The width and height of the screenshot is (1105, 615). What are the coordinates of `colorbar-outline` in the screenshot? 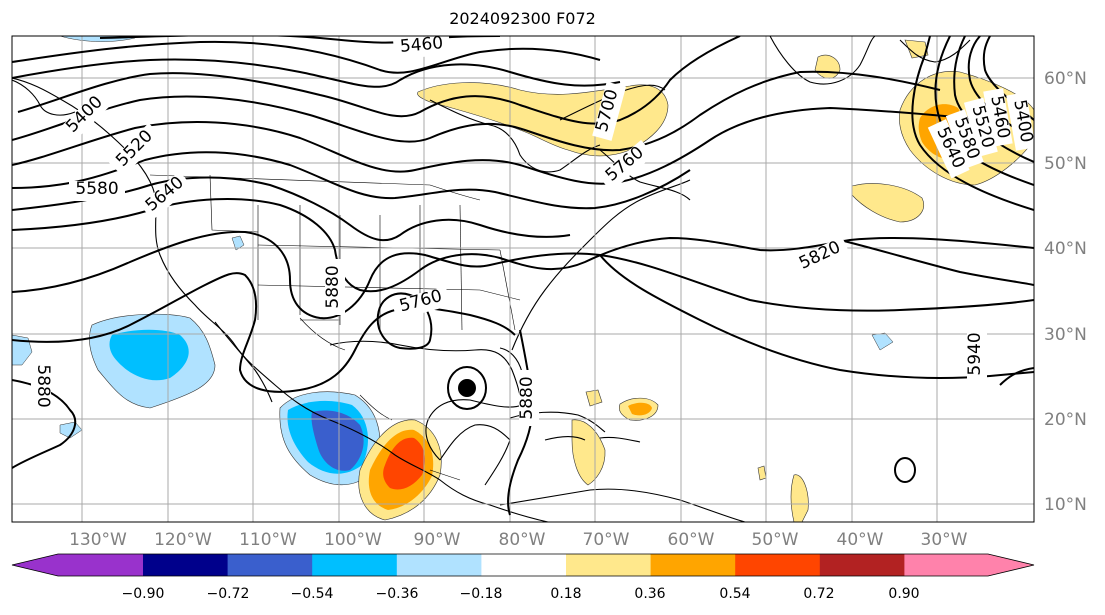 It's located at (523, 565).